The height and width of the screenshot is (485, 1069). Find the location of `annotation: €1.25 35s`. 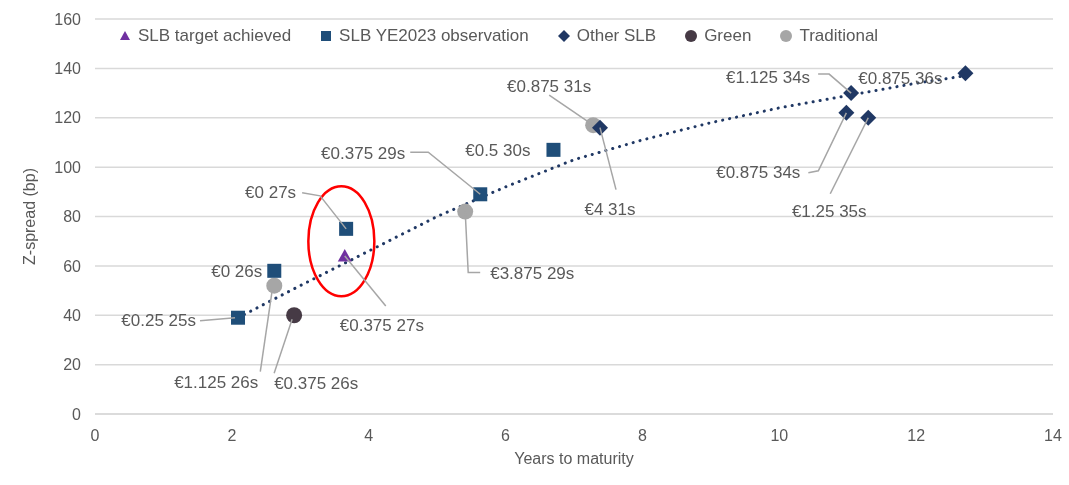

annotation: €1.25 35s is located at coordinates (829, 212).